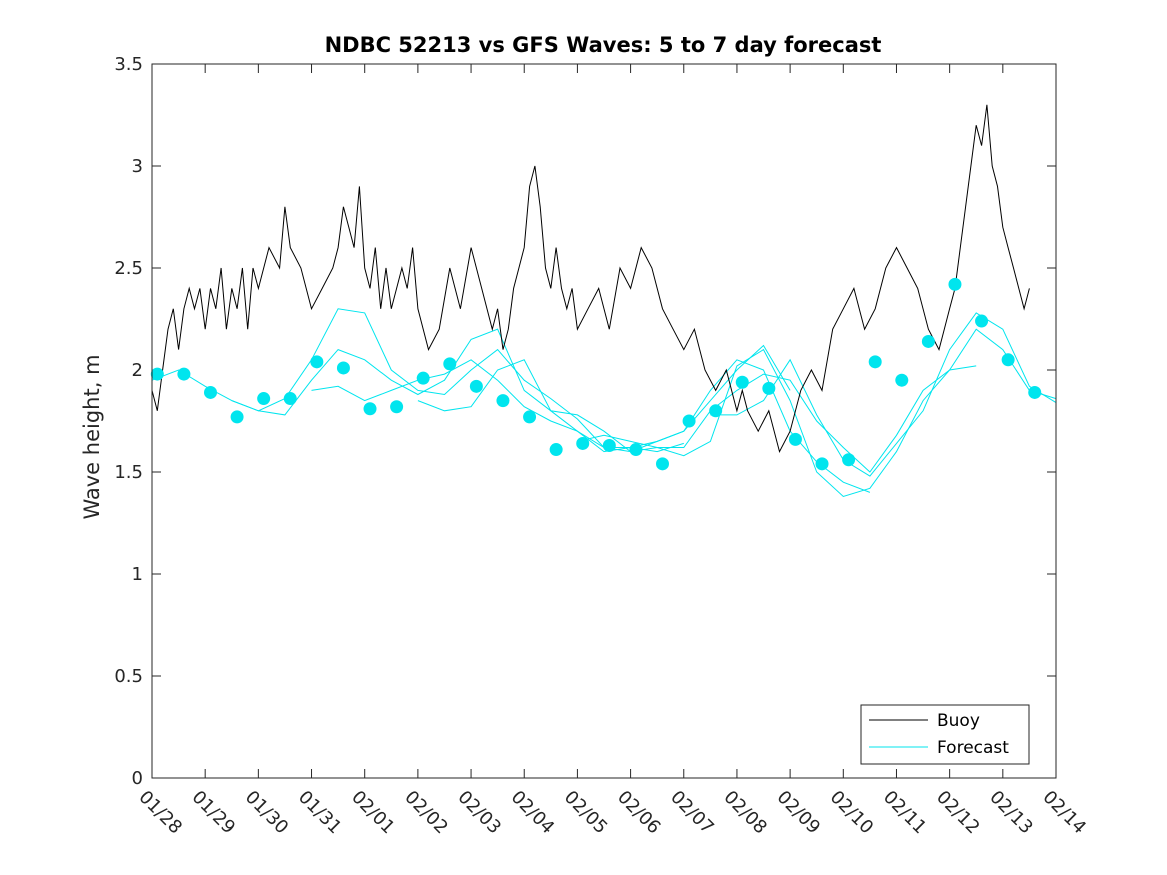  What do you see at coordinates (137, 574) in the screenshot?
I see `y-tick-label: 1` at bounding box center [137, 574].